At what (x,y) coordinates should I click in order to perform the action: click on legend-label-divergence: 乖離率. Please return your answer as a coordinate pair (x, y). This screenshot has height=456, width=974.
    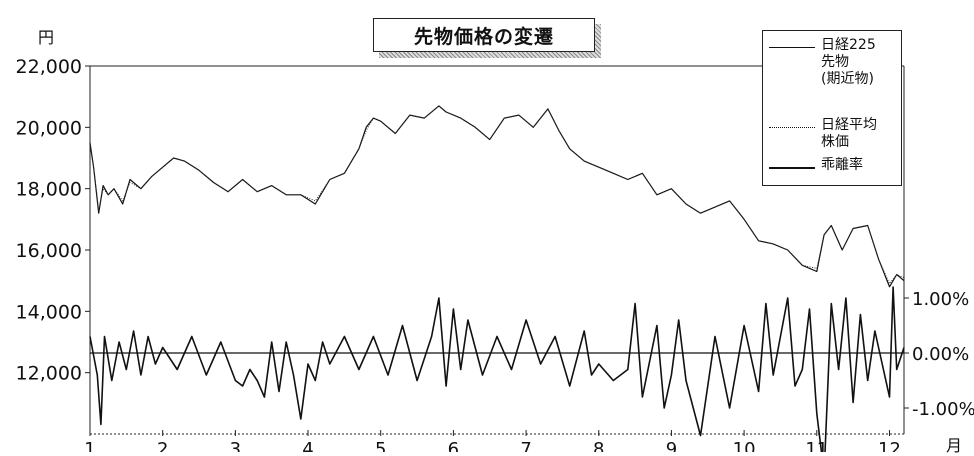
    Looking at the image, I should click on (842, 165).